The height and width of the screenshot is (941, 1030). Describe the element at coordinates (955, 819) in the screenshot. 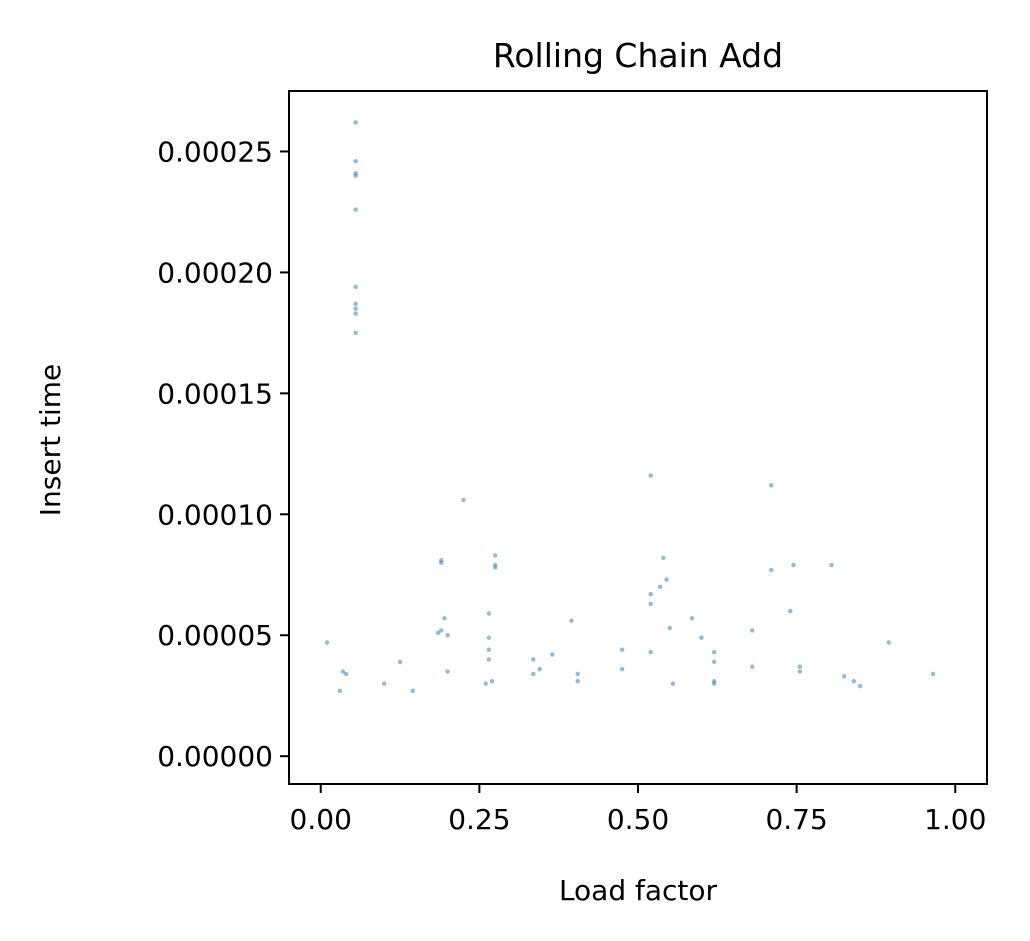

I see `x-tick-label: 1.00` at that location.